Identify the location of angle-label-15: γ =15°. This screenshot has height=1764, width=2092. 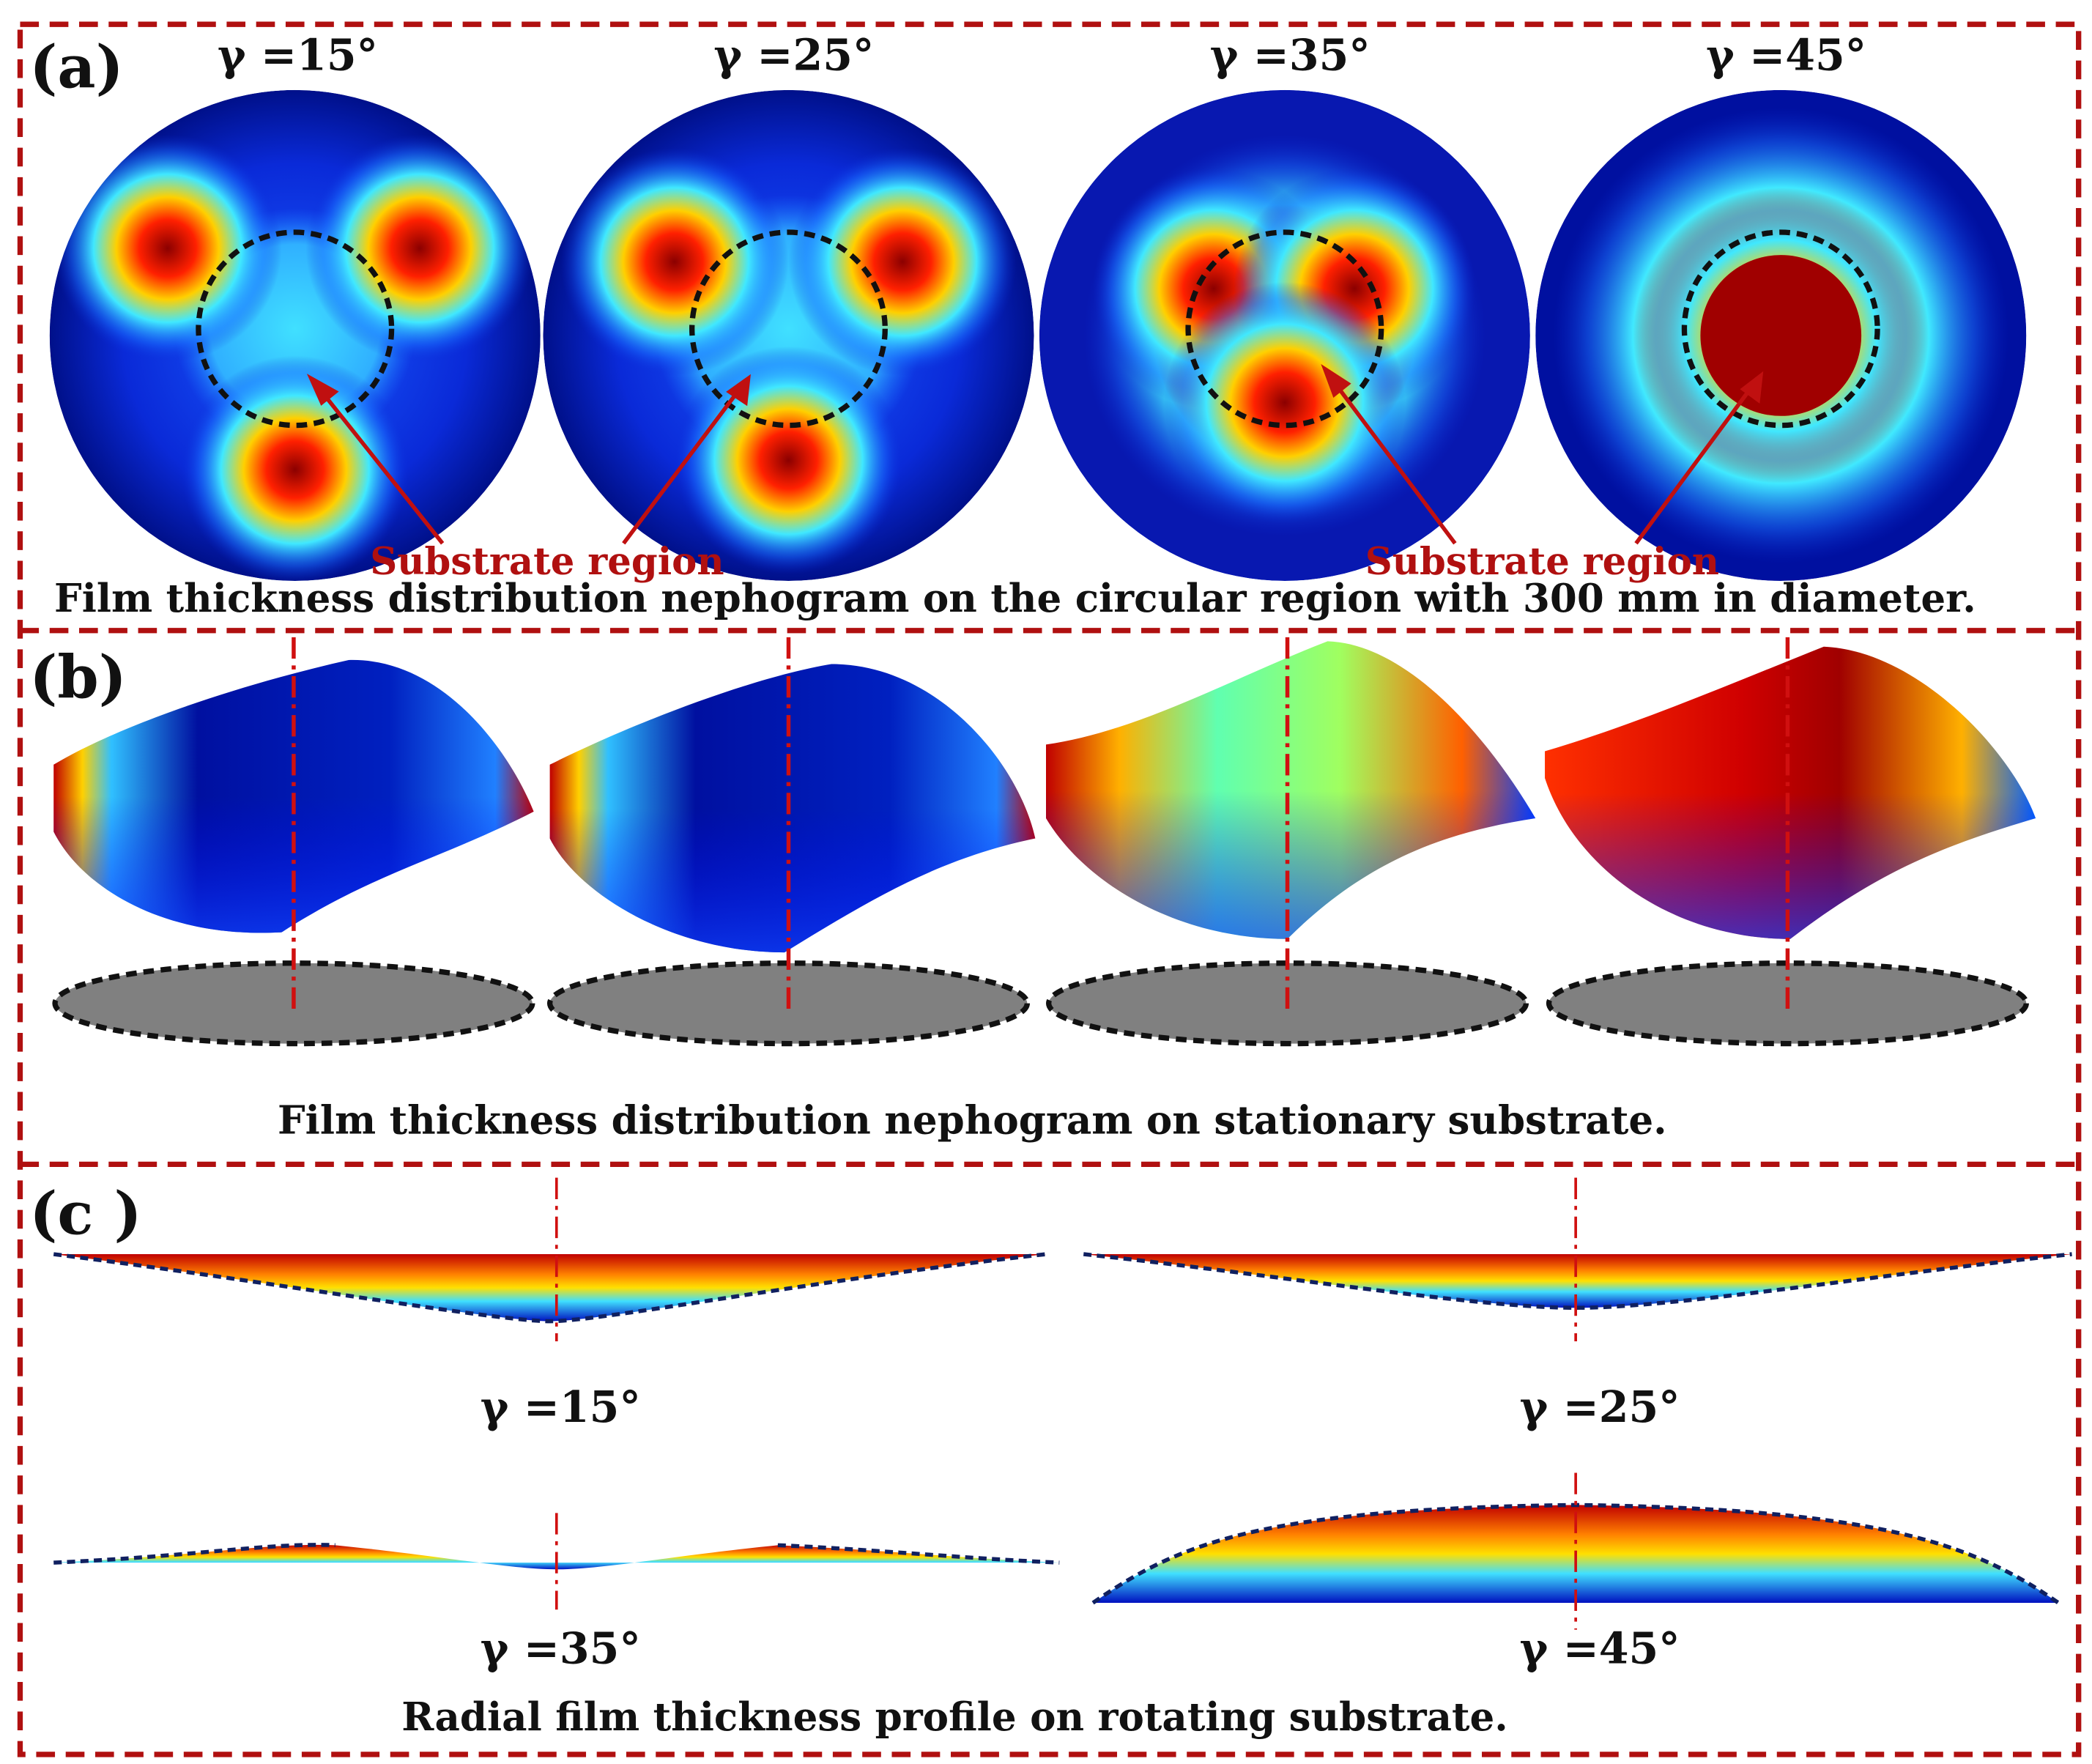
(298, 54).